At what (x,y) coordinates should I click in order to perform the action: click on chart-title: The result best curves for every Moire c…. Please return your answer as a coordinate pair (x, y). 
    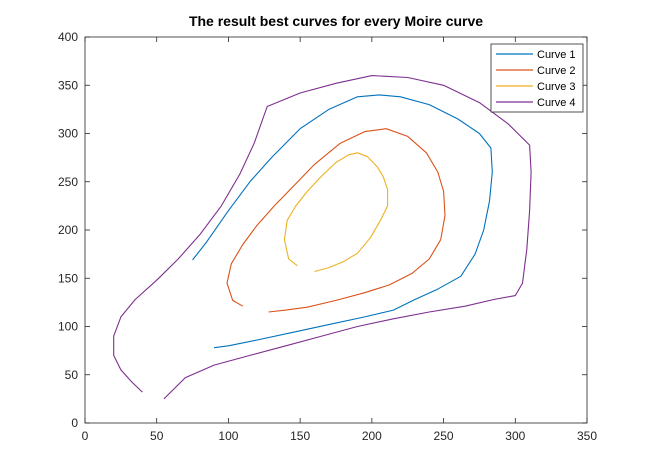
    Looking at the image, I should click on (336, 21).